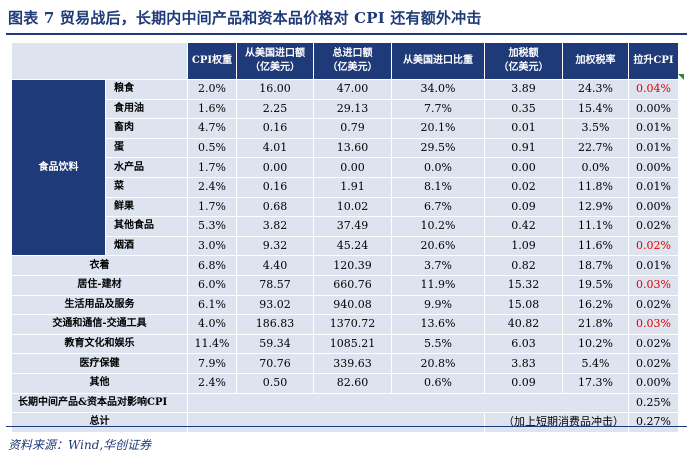 Image resolution: width=693 pixels, height=469 pixels. What do you see at coordinates (352, 53) in the screenshot?
I see `header-line: 总进口额` at bounding box center [352, 53].